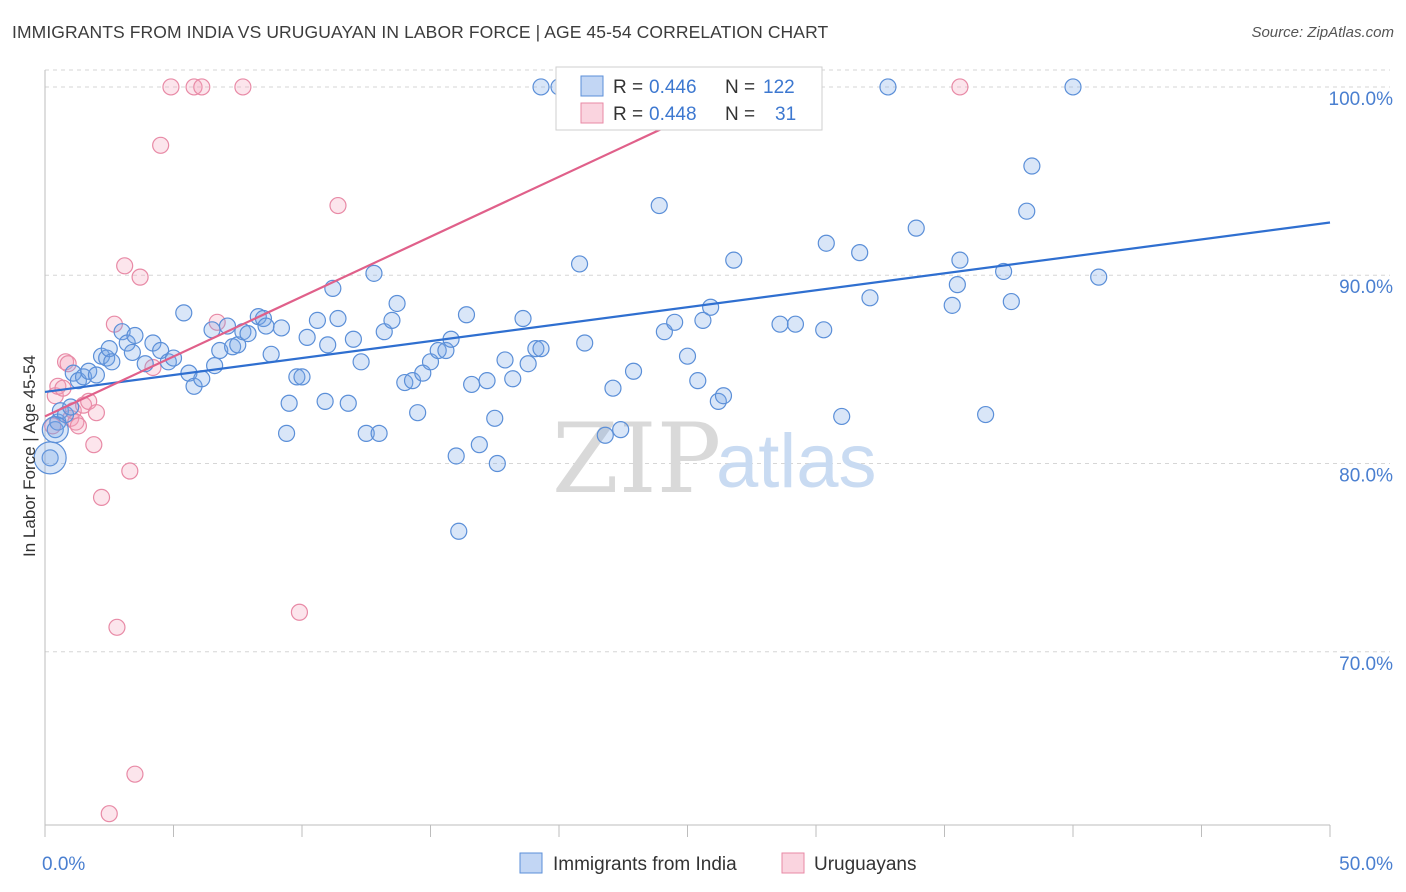 The width and height of the screenshot is (1406, 892). What do you see at coordinates (740, 87) in the screenshot?
I see `stats-n-label-india: N =` at bounding box center [740, 87].